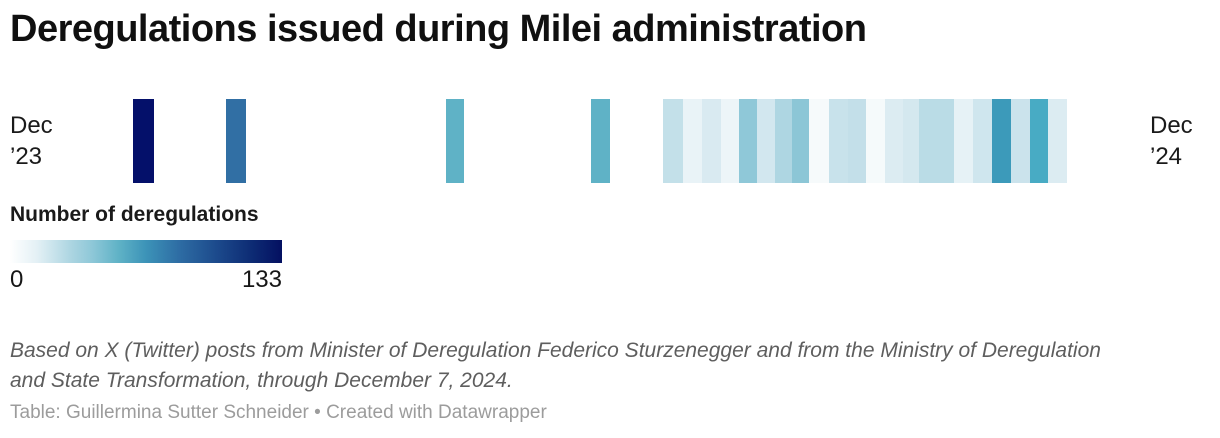 This screenshot has height=438, width=1220. I want to click on legend-scale: 0 133, so click(146, 280).